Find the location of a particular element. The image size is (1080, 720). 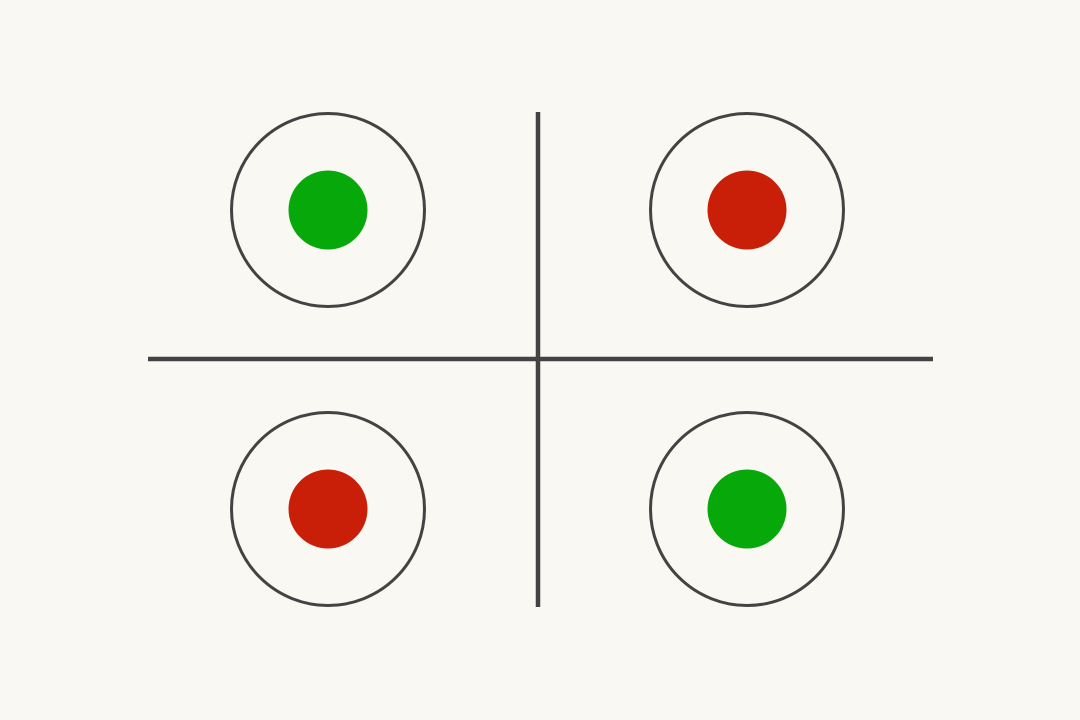

quadrant-bottom-right is located at coordinates (747, 509).